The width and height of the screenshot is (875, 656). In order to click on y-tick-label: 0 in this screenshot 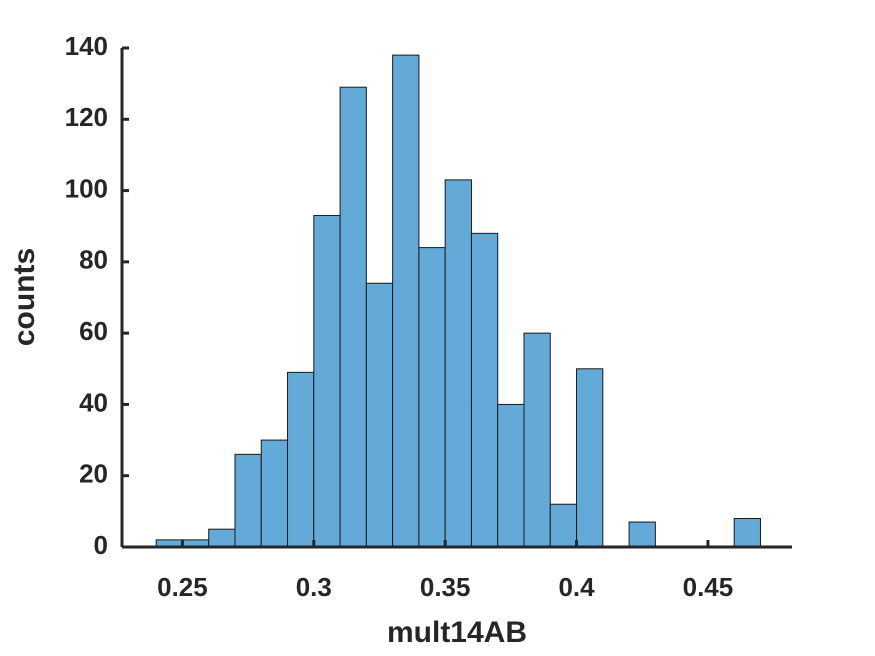, I will do `click(101, 545)`.